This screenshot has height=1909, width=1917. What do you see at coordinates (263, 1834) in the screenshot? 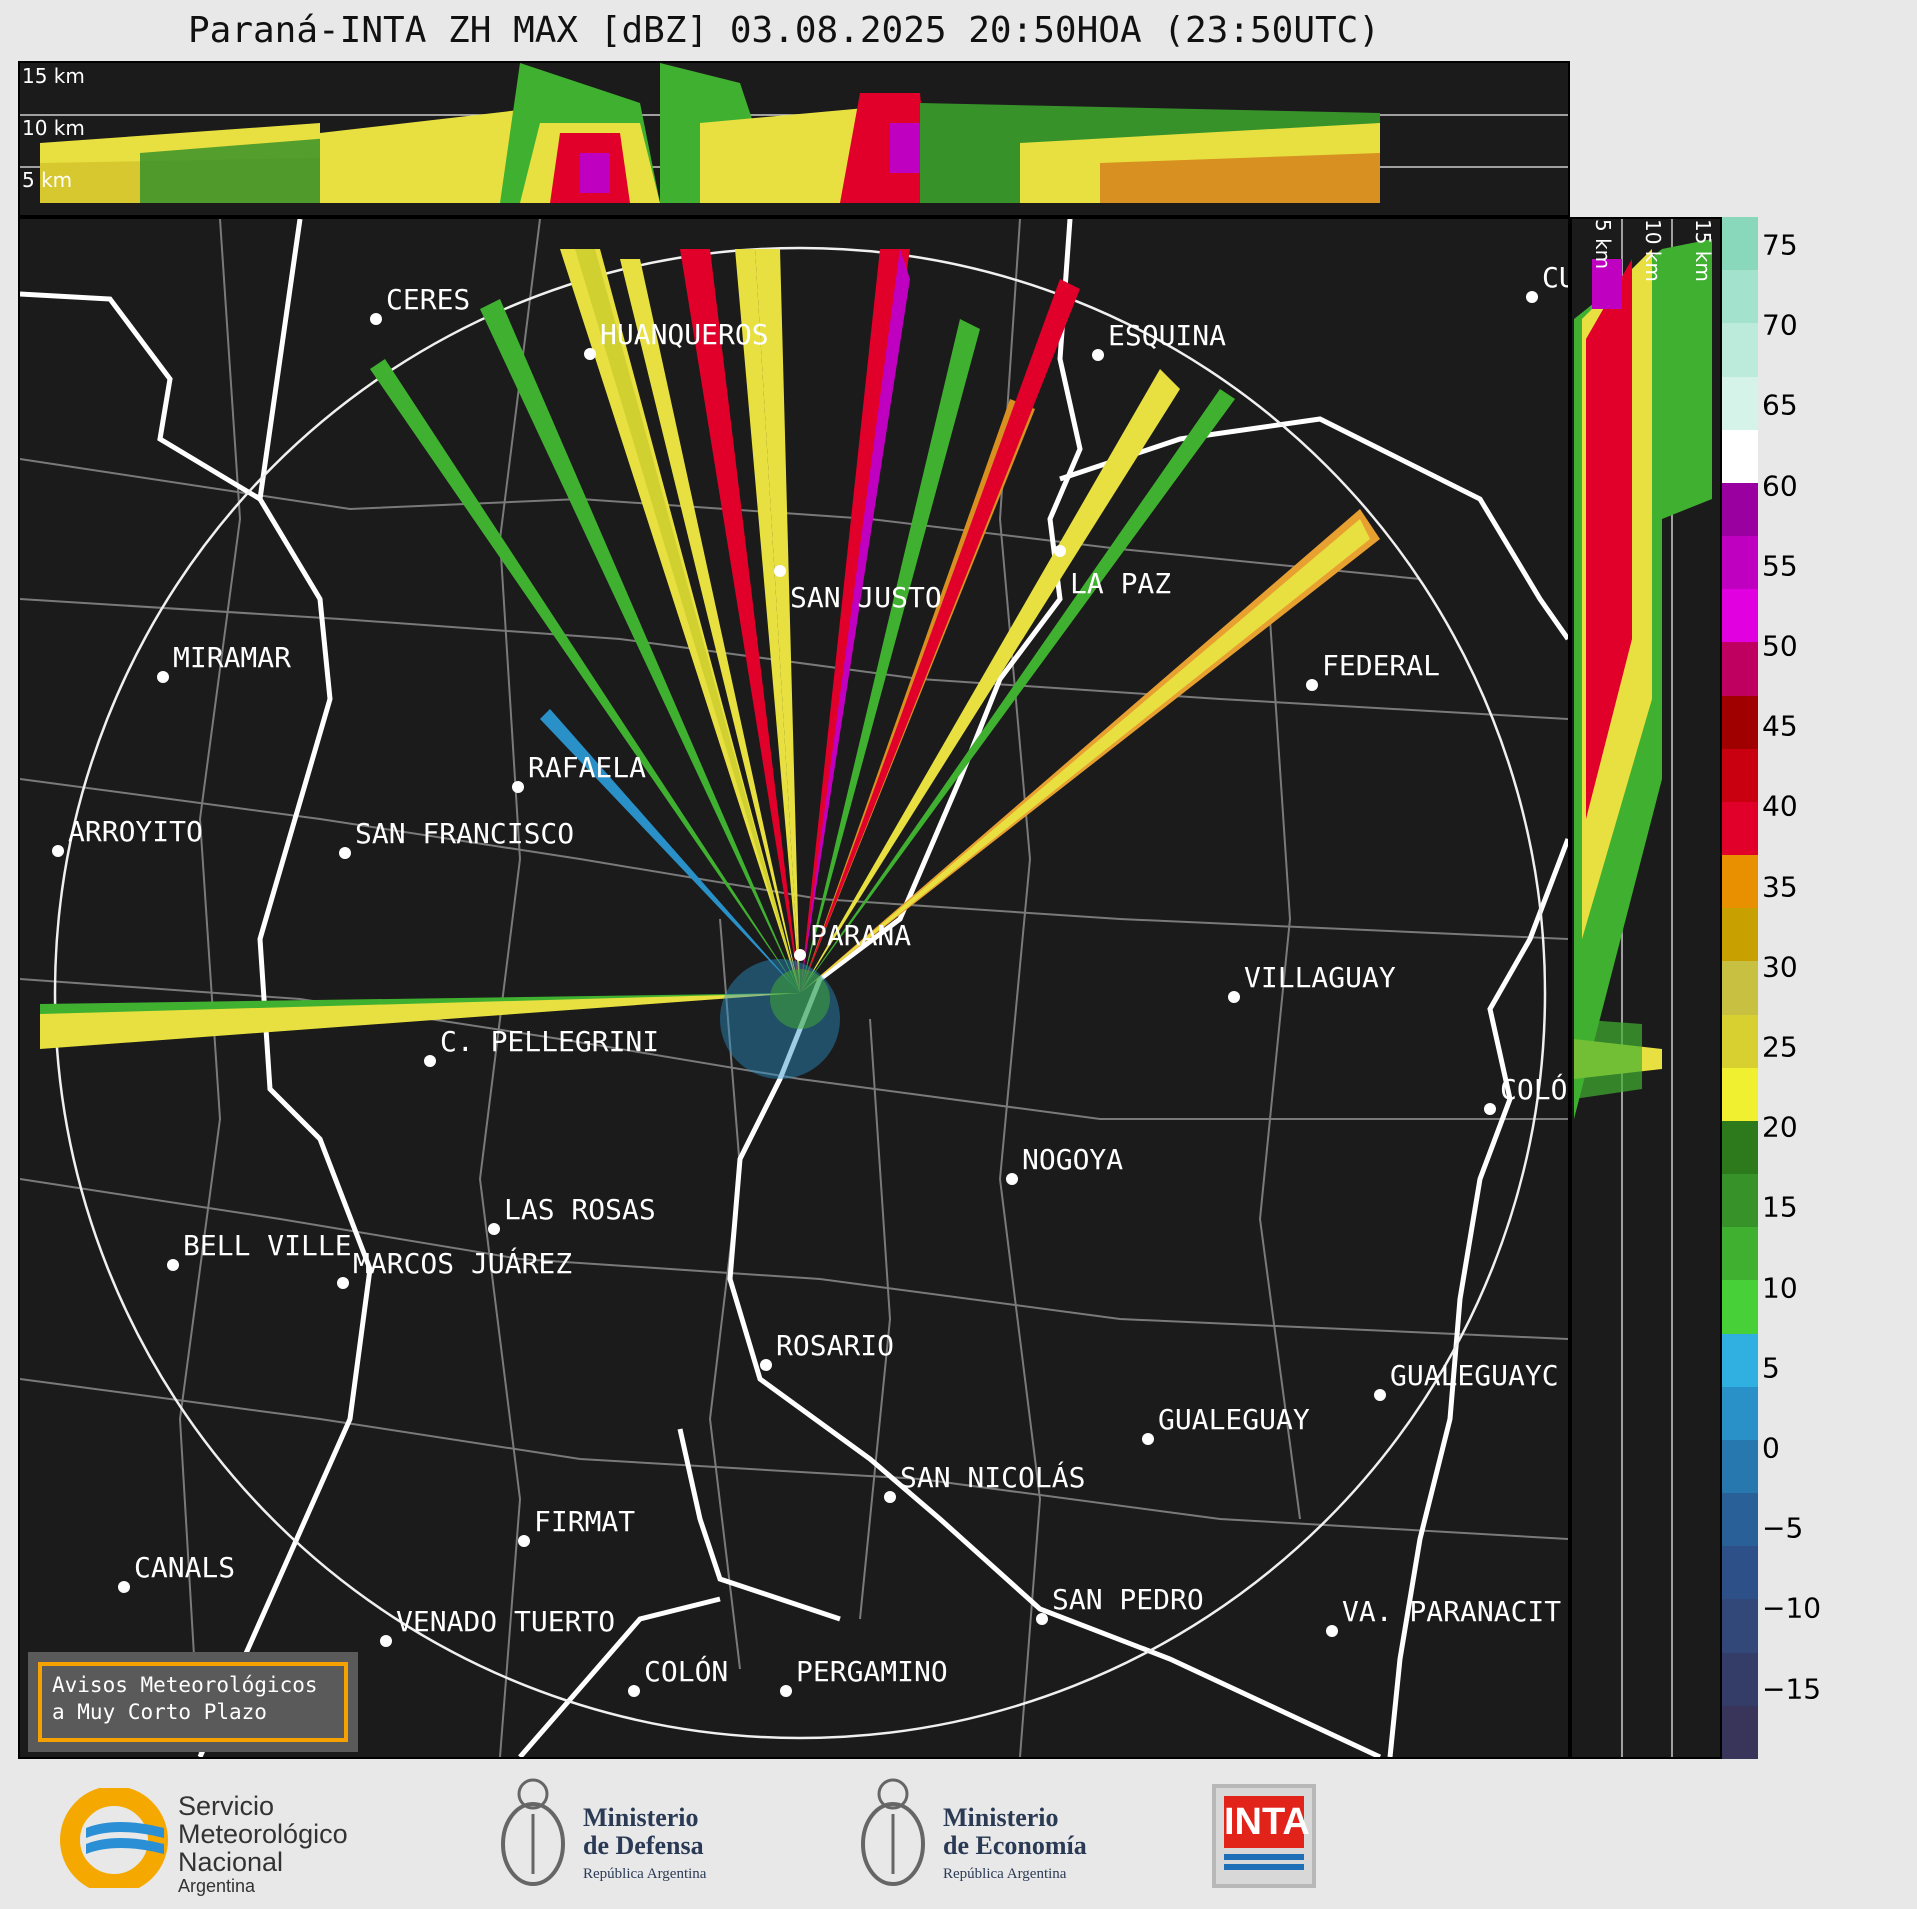
I see `smn-line-2: Meteorológico` at bounding box center [263, 1834].